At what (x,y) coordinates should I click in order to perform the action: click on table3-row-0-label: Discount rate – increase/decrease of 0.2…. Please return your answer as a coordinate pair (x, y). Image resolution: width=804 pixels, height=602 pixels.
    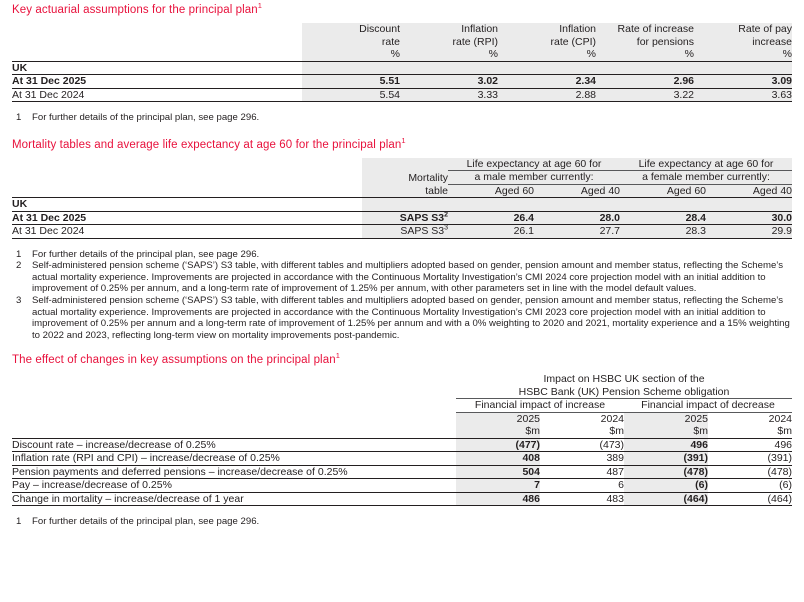
    Looking at the image, I should click on (234, 445).